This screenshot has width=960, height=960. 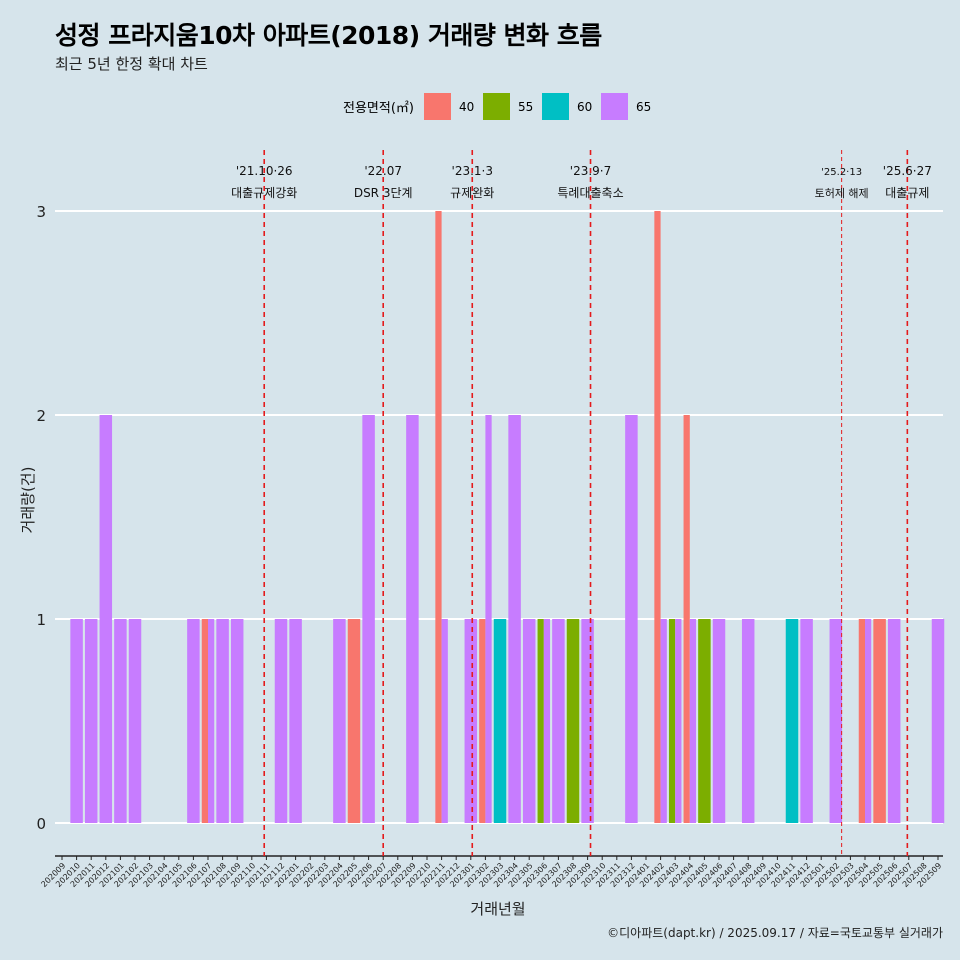 What do you see at coordinates (497, 909) in the screenshot?
I see `x-axis-title: 거래년월` at bounding box center [497, 909].